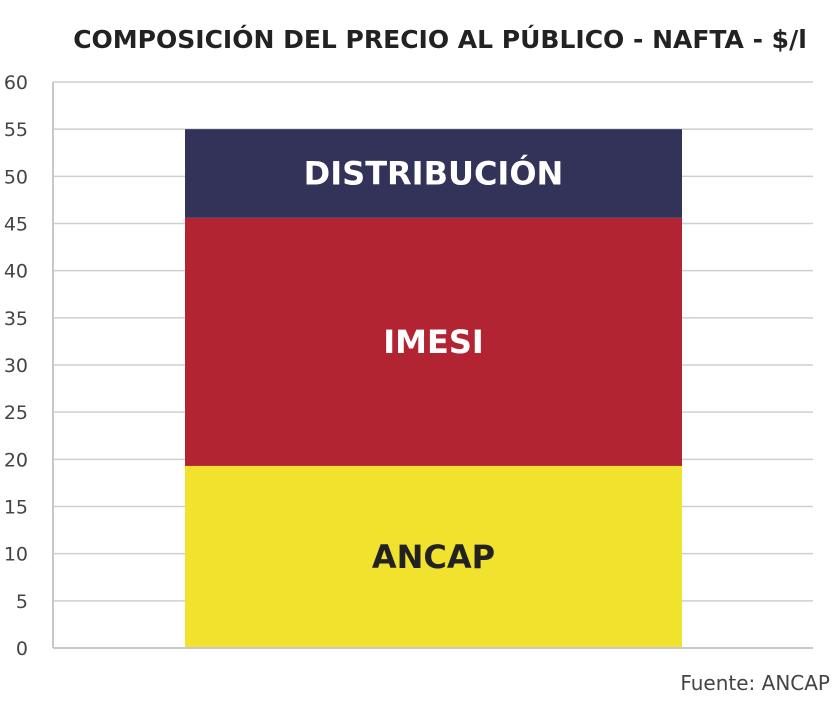  What do you see at coordinates (16, 272) in the screenshot?
I see `y-tick-label: 40` at bounding box center [16, 272].